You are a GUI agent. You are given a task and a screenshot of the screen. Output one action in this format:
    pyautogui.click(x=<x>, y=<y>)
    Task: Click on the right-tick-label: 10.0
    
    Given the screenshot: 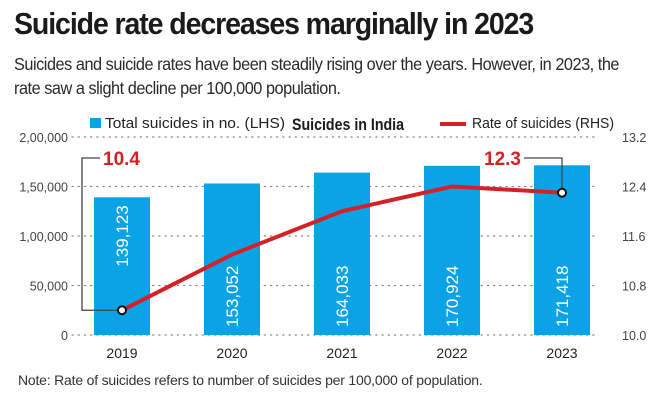 What is the action you would take?
    pyautogui.click(x=634, y=336)
    